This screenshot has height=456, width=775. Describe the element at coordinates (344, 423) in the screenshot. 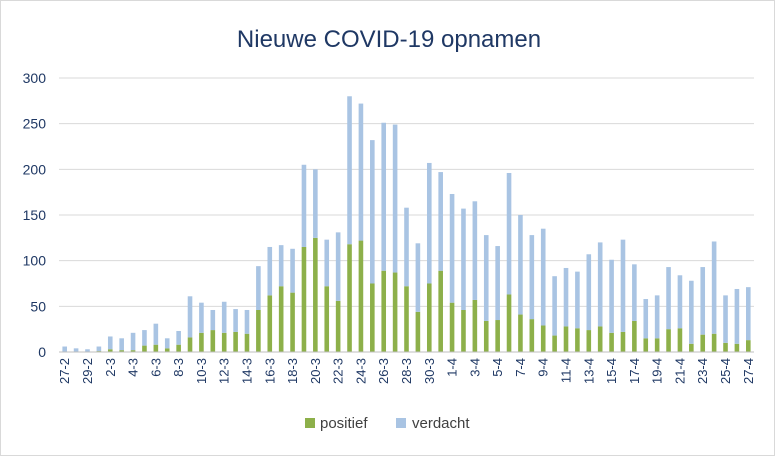

I see `legend-label-positief: positief` at that location.